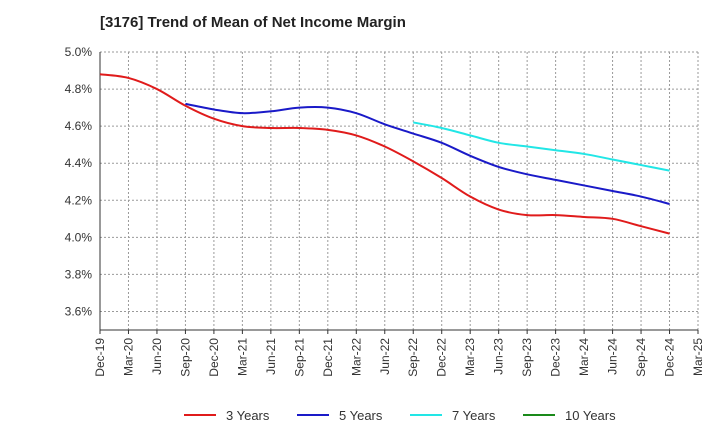 The height and width of the screenshot is (440, 720). Describe the element at coordinates (413, 357) in the screenshot. I see `x-tick-label: Sep-22` at that location.